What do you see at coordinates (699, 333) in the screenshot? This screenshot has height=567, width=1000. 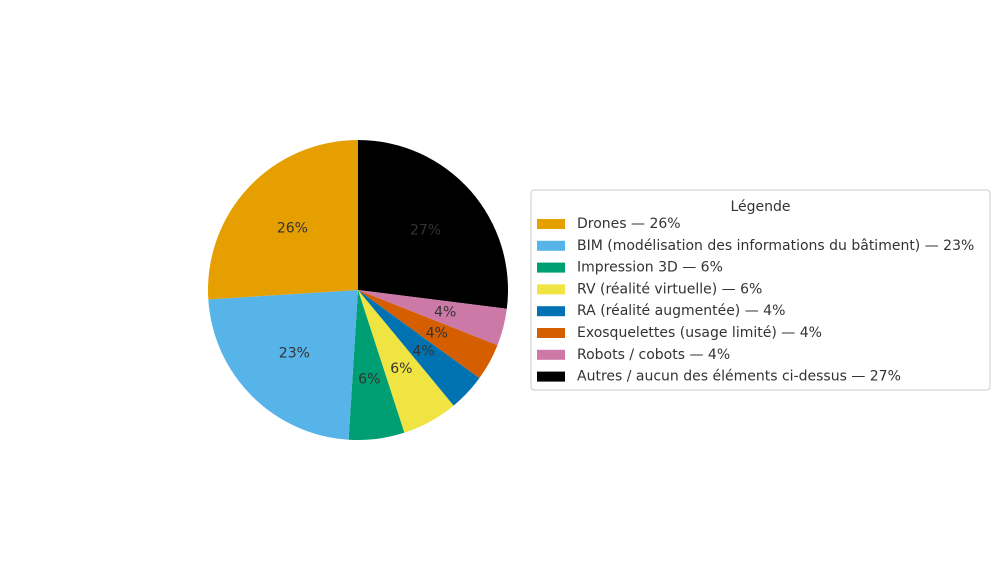 I see `legend-label: Exosquelettes (usage limité) — 4%` at bounding box center [699, 333].